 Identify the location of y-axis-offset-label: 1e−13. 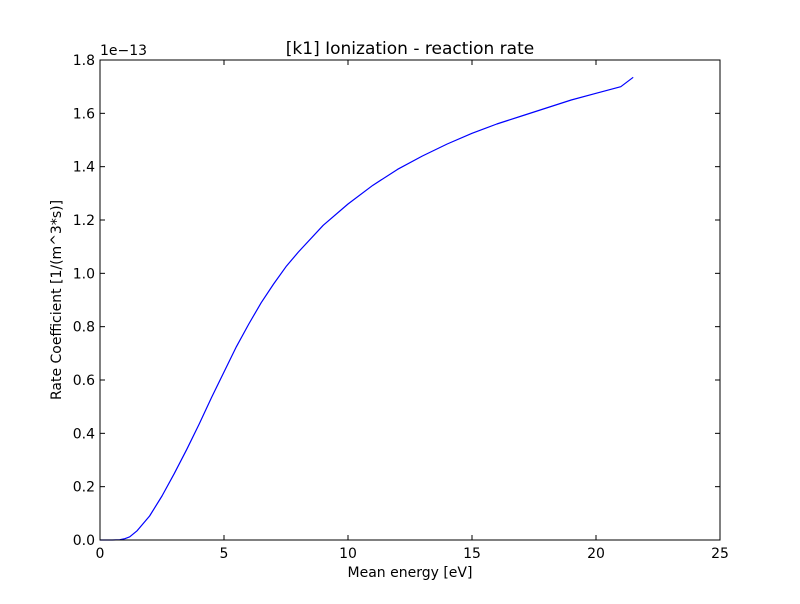
(123, 51).